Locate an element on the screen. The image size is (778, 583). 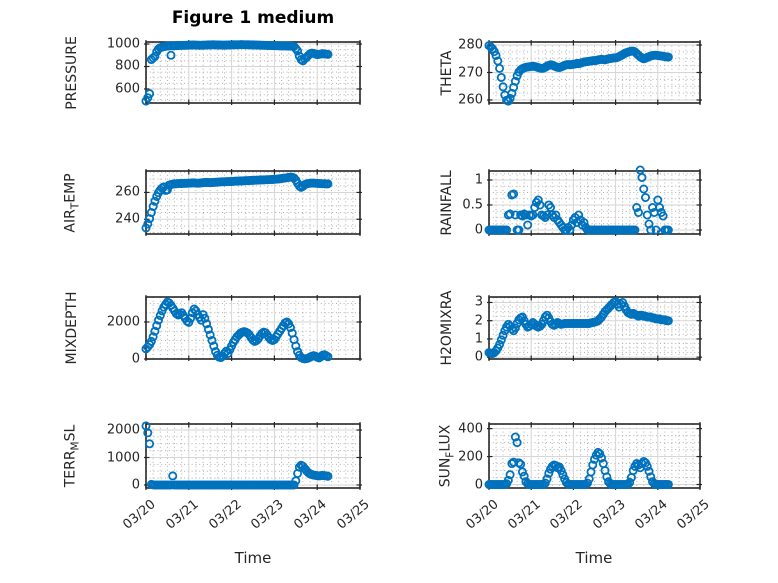
ytick-label-mixdepth: 0 is located at coordinates (135, 359).